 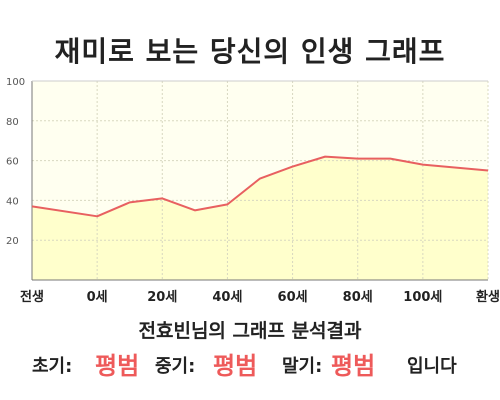 What do you see at coordinates (260, 186) in the screenshot?
I see `series-line` at bounding box center [260, 186].